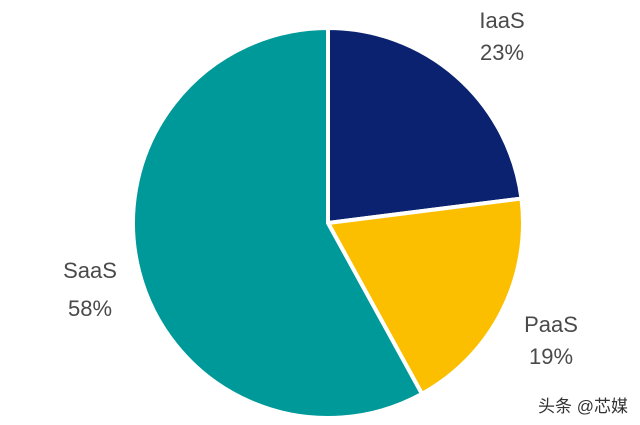 The width and height of the screenshot is (640, 425). I want to click on slice-label-iaas: IaaS, so click(501, 20).